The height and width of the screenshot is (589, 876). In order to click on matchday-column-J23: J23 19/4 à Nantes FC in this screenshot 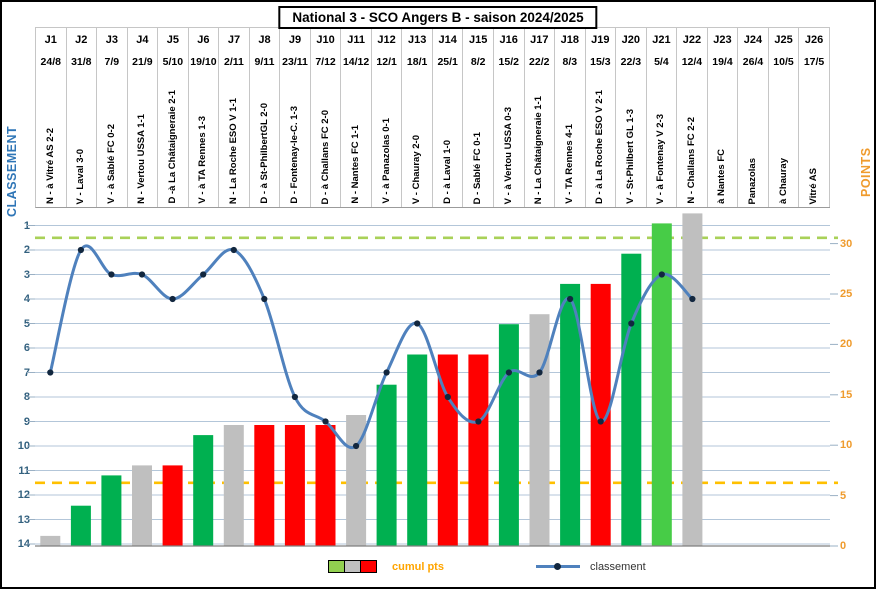, I will do `click(723, 117)`.